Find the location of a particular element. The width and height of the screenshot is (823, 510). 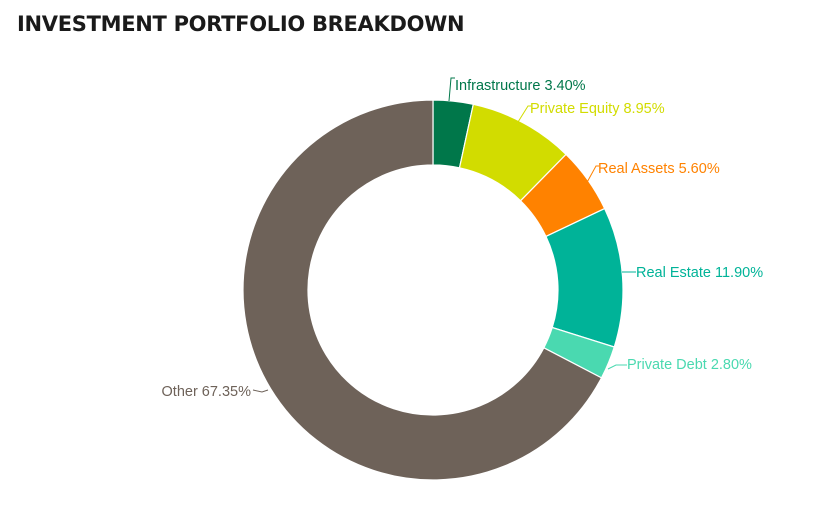

data-label: Infrastructure 3.40% is located at coordinates (520, 86).